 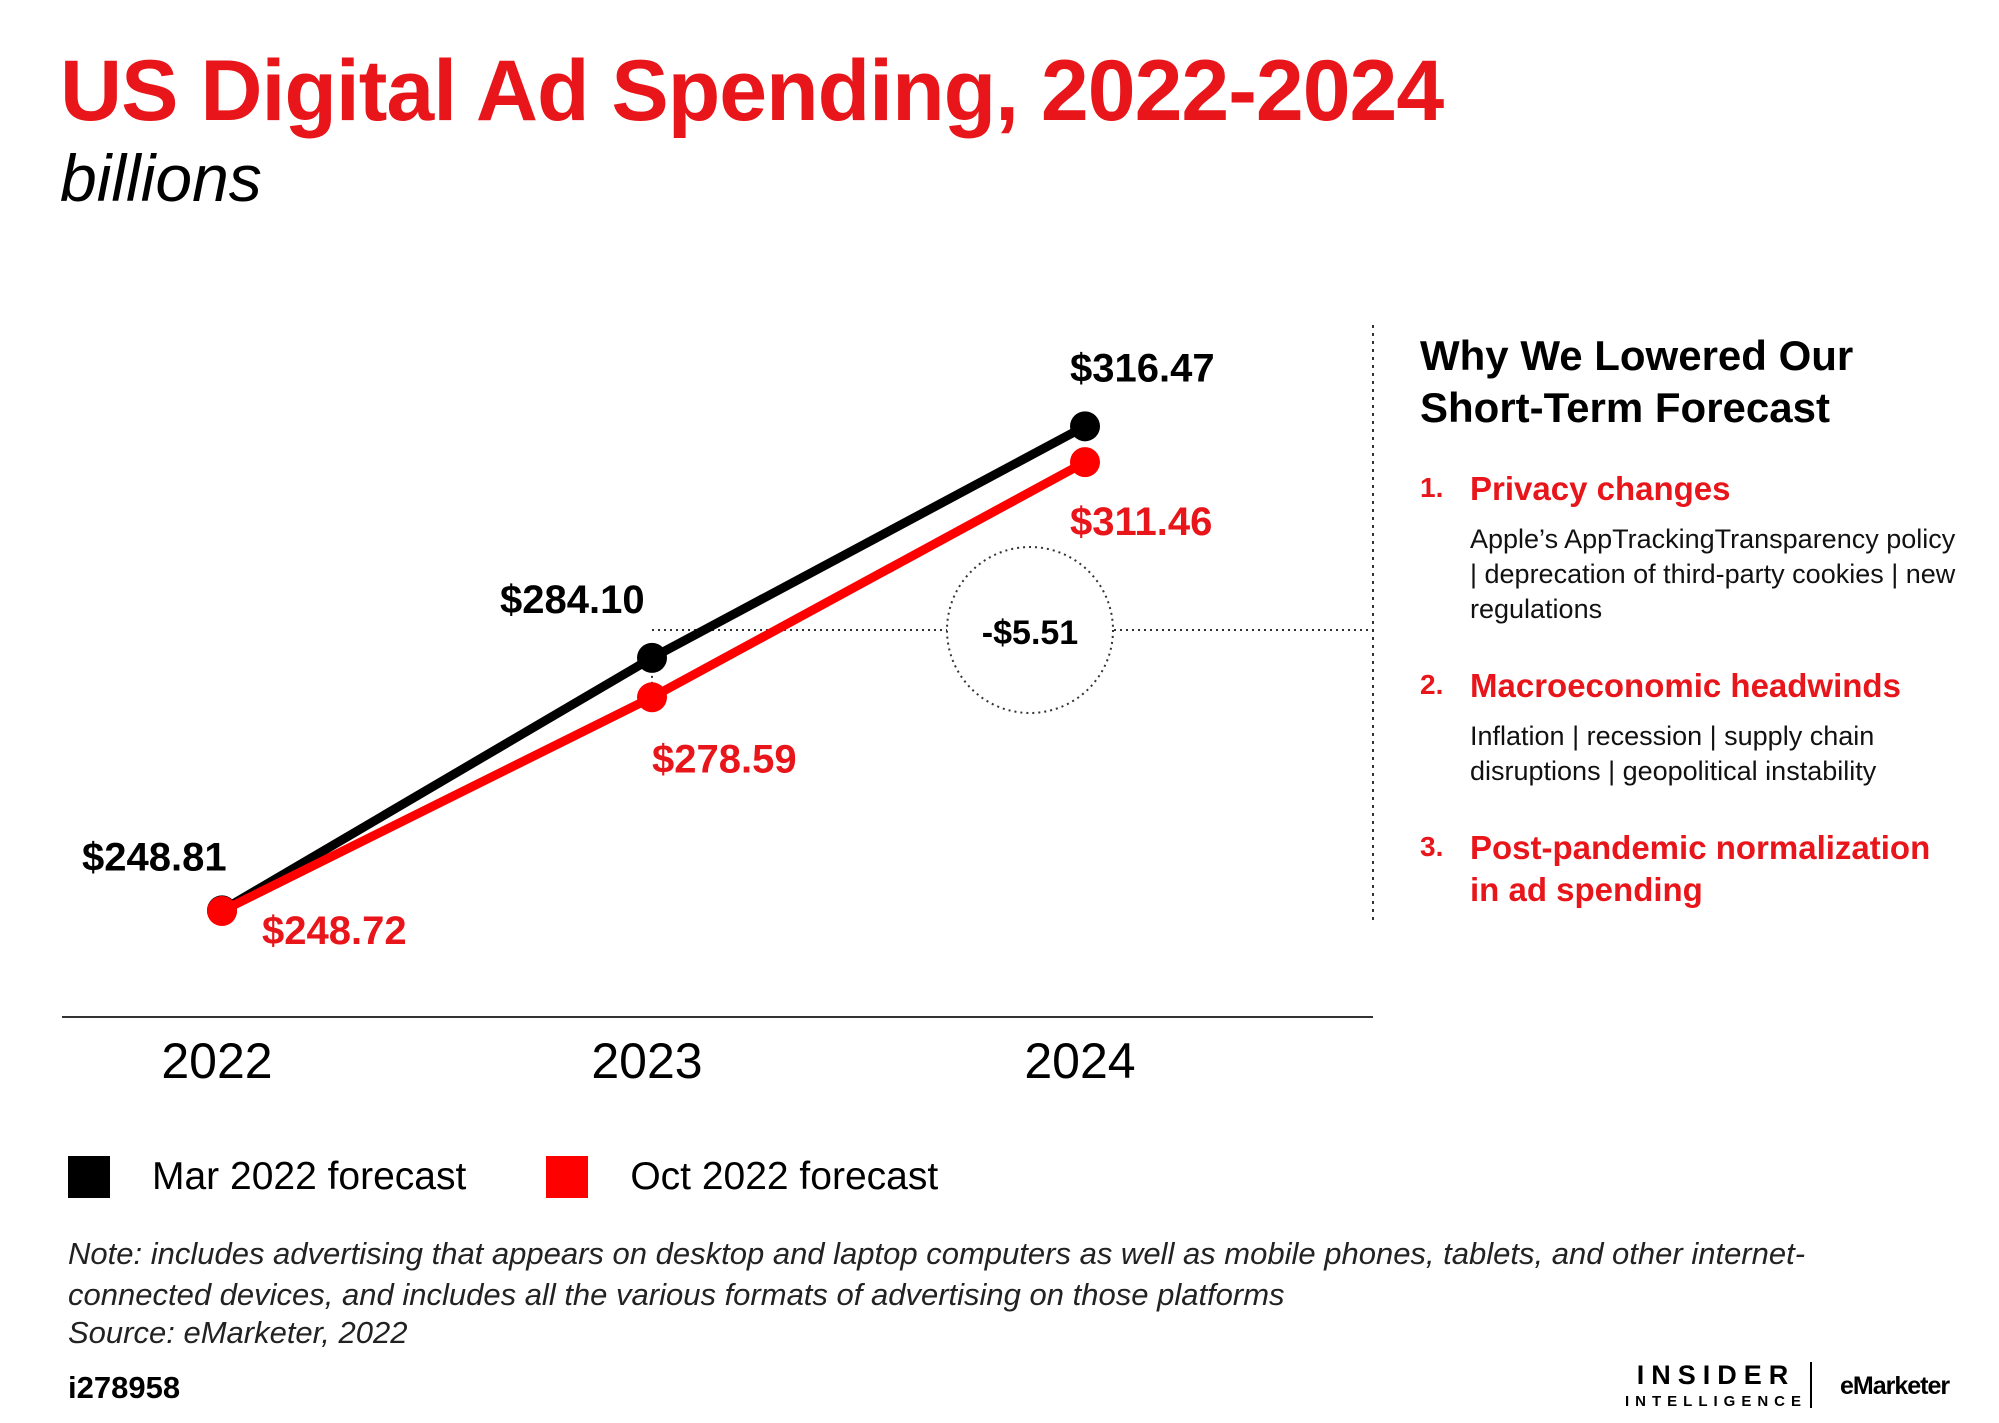 What do you see at coordinates (154, 857) in the screenshot?
I see `data-label-mar-2022: $248.81` at bounding box center [154, 857].